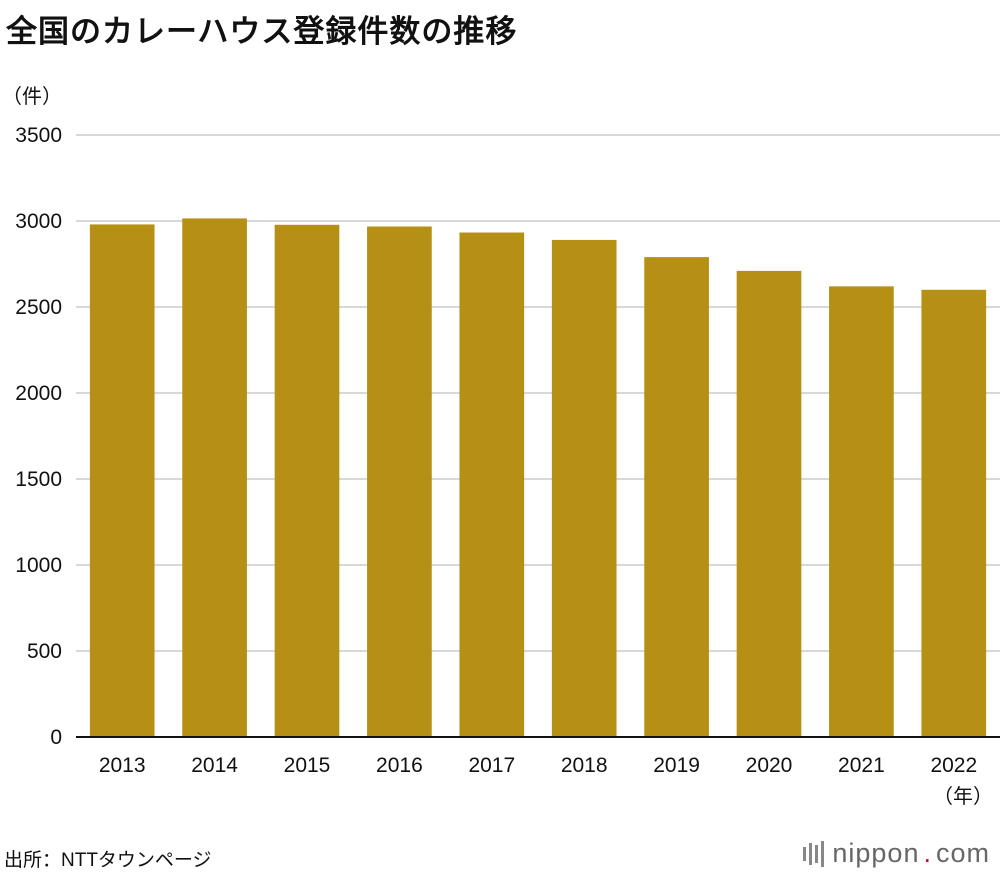 The width and height of the screenshot is (1000, 880). Describe the element at coordinates (538, 765) in the screenshot. I see `x-axis-tick-labels: 2013 2014 2015 2016 2017 2018 2019 2020 2021 2022` at that location.